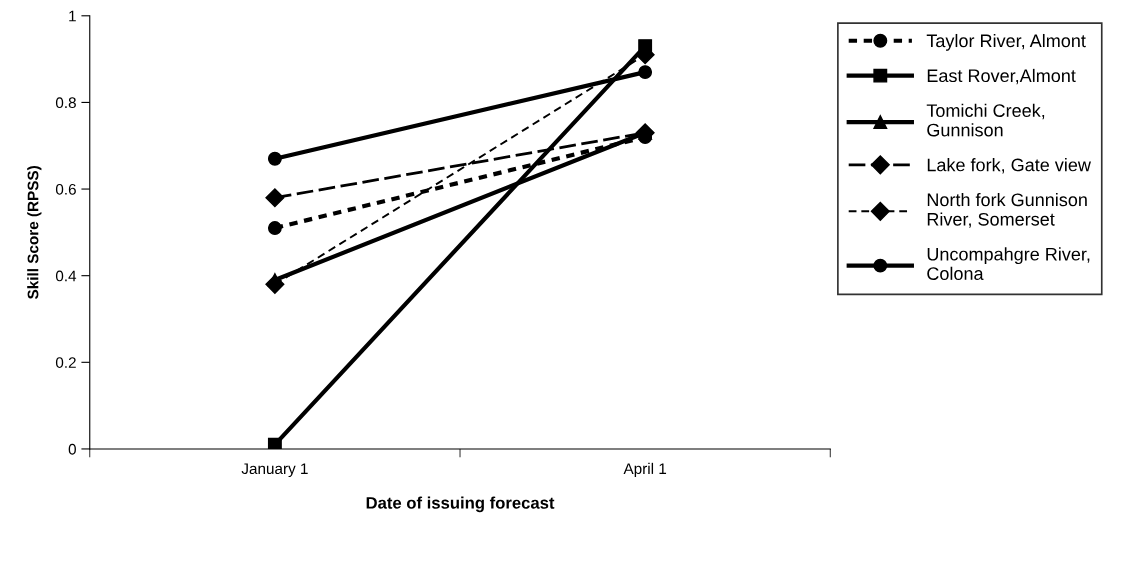  I want to click on y-tick-label: 0, so click(72, 449).